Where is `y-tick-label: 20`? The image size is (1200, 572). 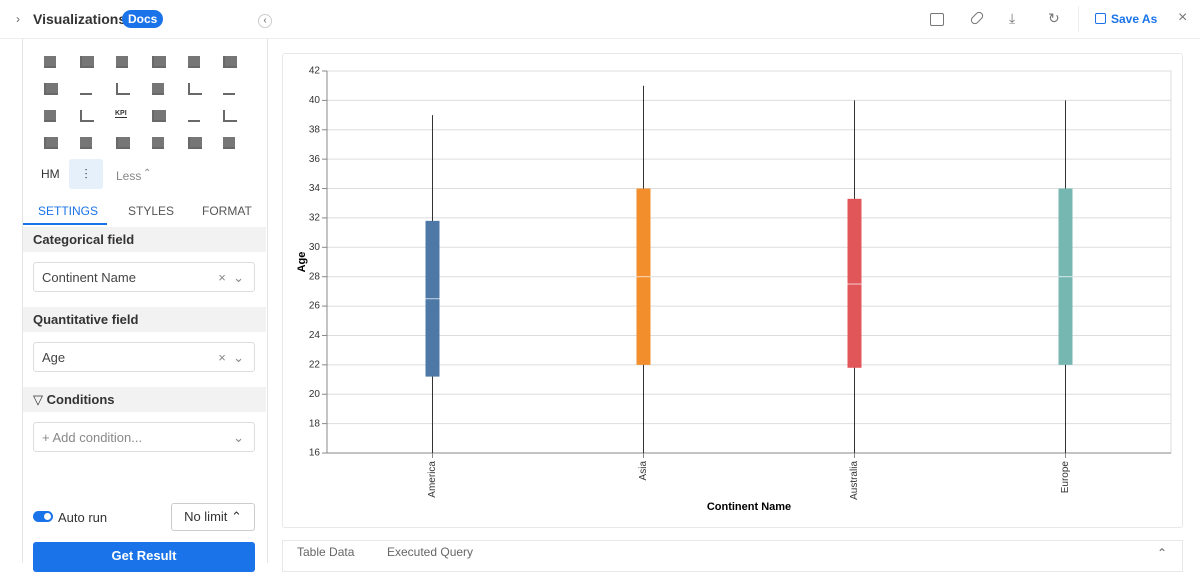
y-tick-label: 20 is located at coordinates (315, 394).